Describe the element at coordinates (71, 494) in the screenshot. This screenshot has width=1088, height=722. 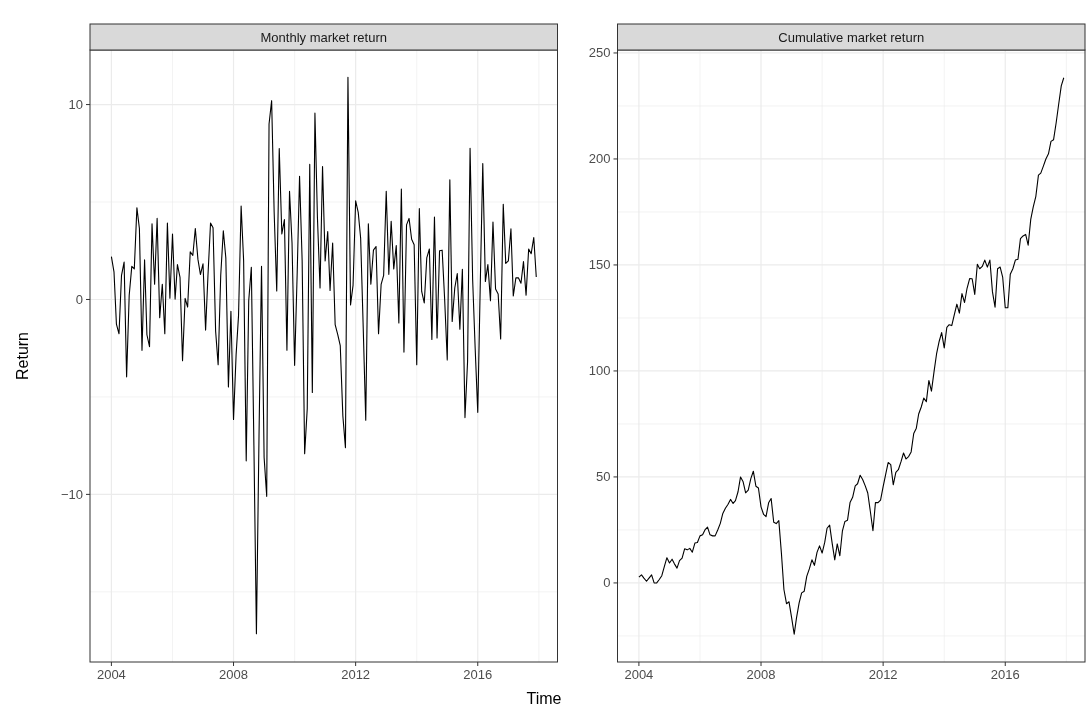
I see `y-tick-label: −10` at that location.